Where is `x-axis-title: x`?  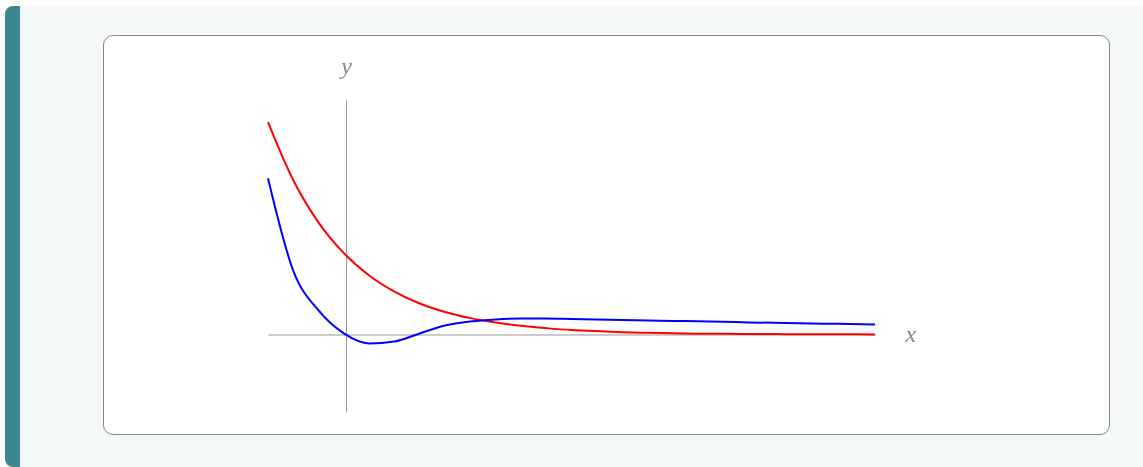
x-axis-title: x is located at coordinates (910, 333).